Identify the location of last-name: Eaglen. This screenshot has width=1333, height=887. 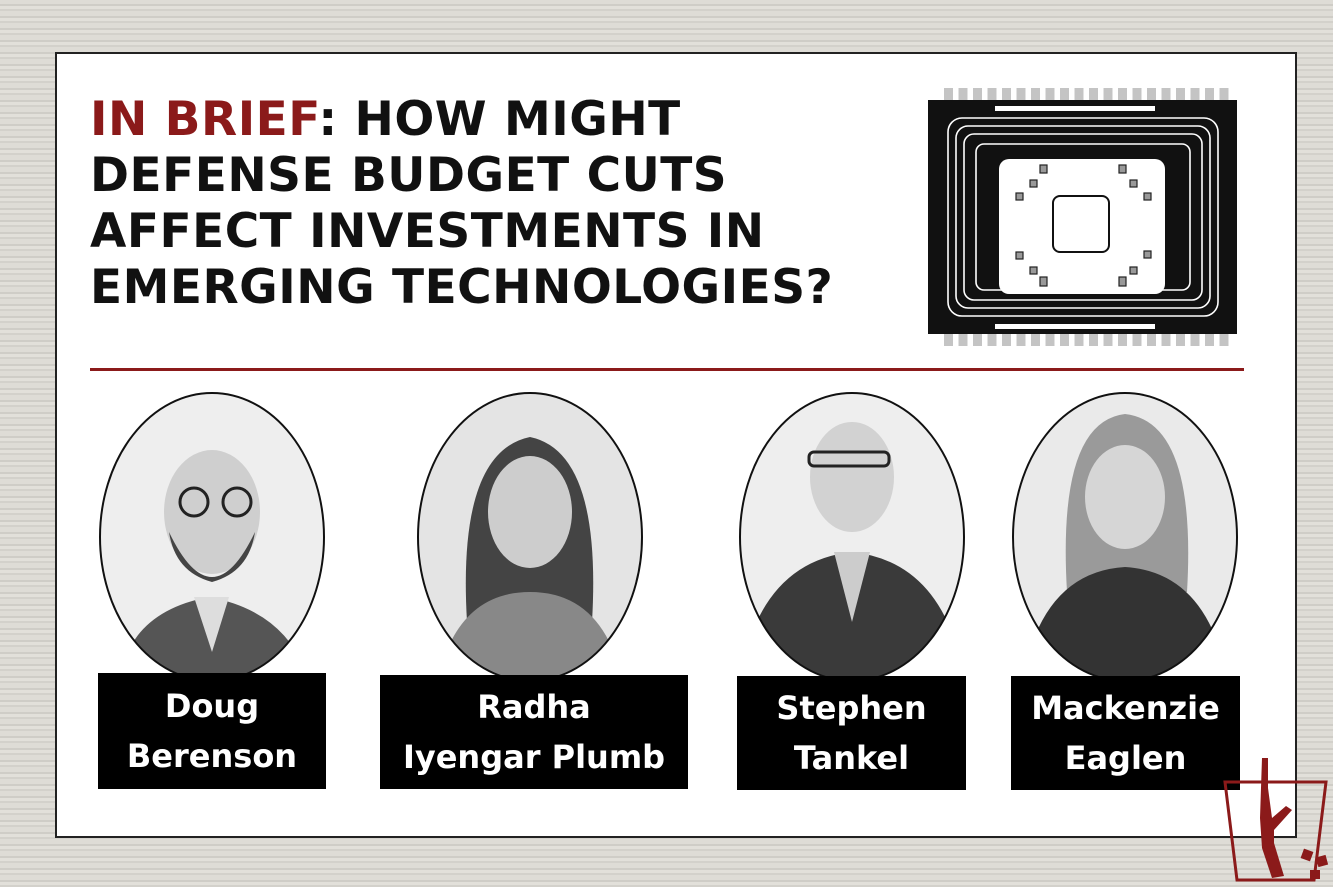
(1125, 758).